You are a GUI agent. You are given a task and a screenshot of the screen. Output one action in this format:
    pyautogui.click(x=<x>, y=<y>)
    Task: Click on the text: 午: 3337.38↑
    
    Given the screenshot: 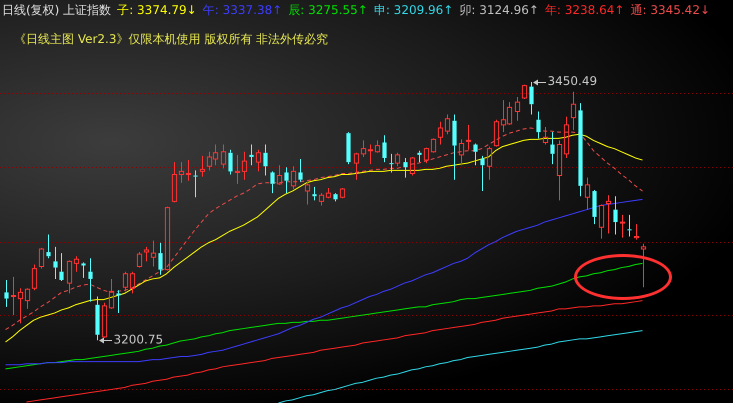 What is the action you would take?
    pyautogui.click(x=242, y=10)
    